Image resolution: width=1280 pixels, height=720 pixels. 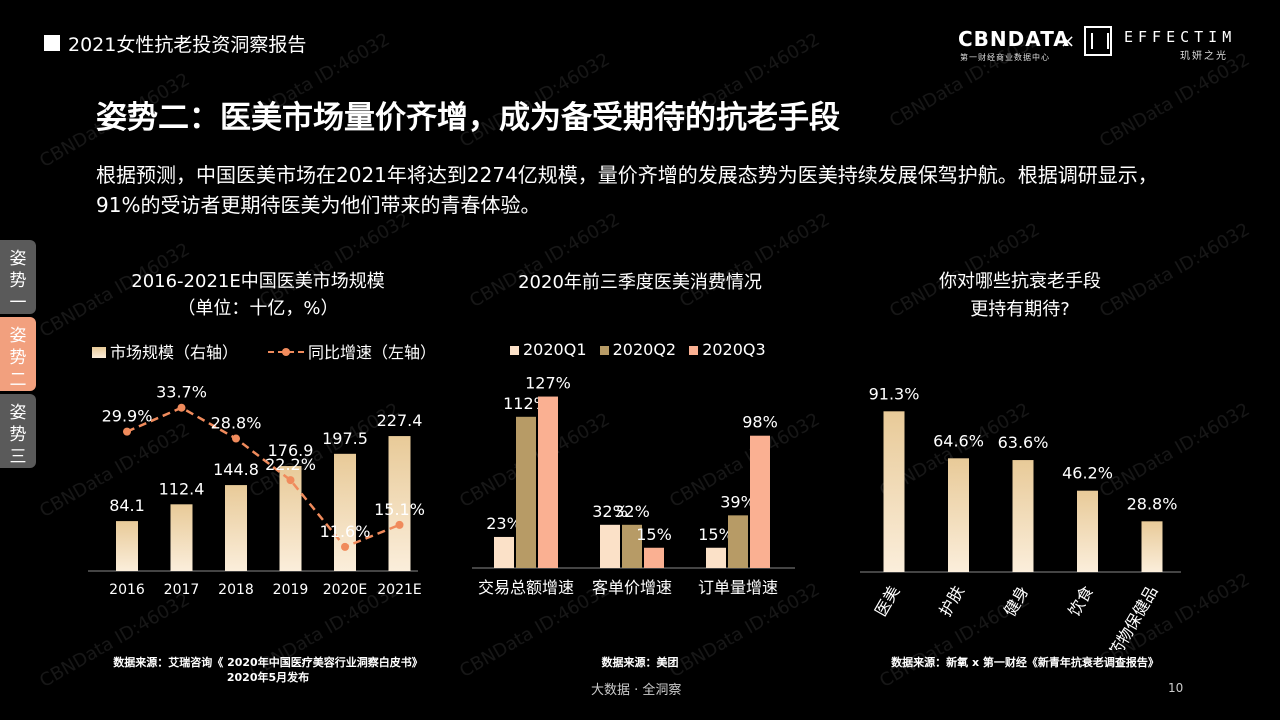 I want to click on chart3-x-tick: 饮食, so click(x=1081, y=601).